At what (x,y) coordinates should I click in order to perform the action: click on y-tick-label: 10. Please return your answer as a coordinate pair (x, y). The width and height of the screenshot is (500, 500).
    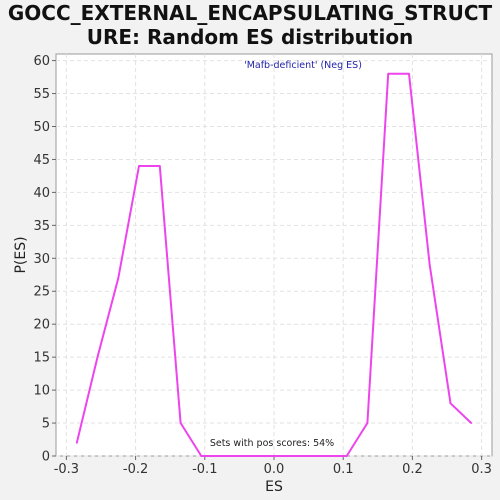
    Looking at the image, I should click on (41, 391).